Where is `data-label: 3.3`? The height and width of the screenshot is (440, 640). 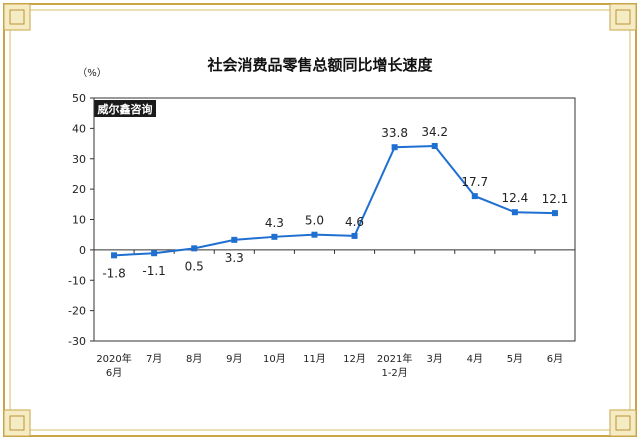 data-label: 3.3 is located at coordinates (234, 258).